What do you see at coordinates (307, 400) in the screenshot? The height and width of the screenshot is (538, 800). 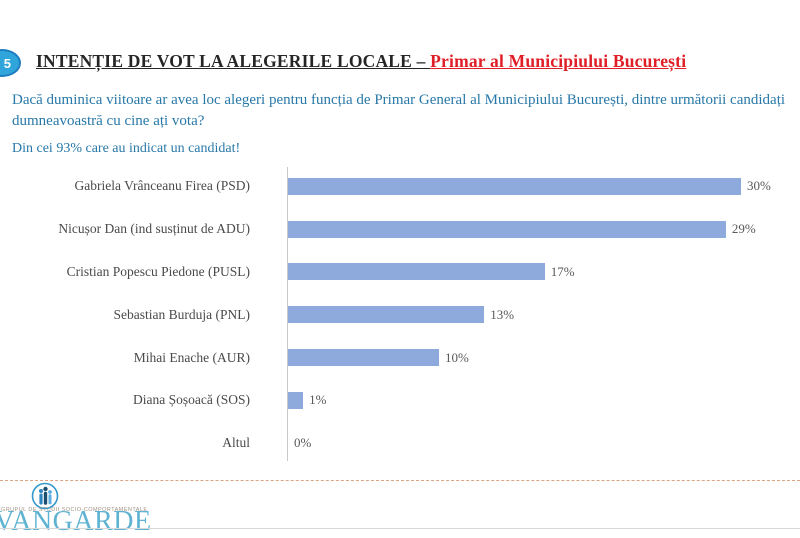 I see `bar-track: 1%` at bounding box center [307, 400].